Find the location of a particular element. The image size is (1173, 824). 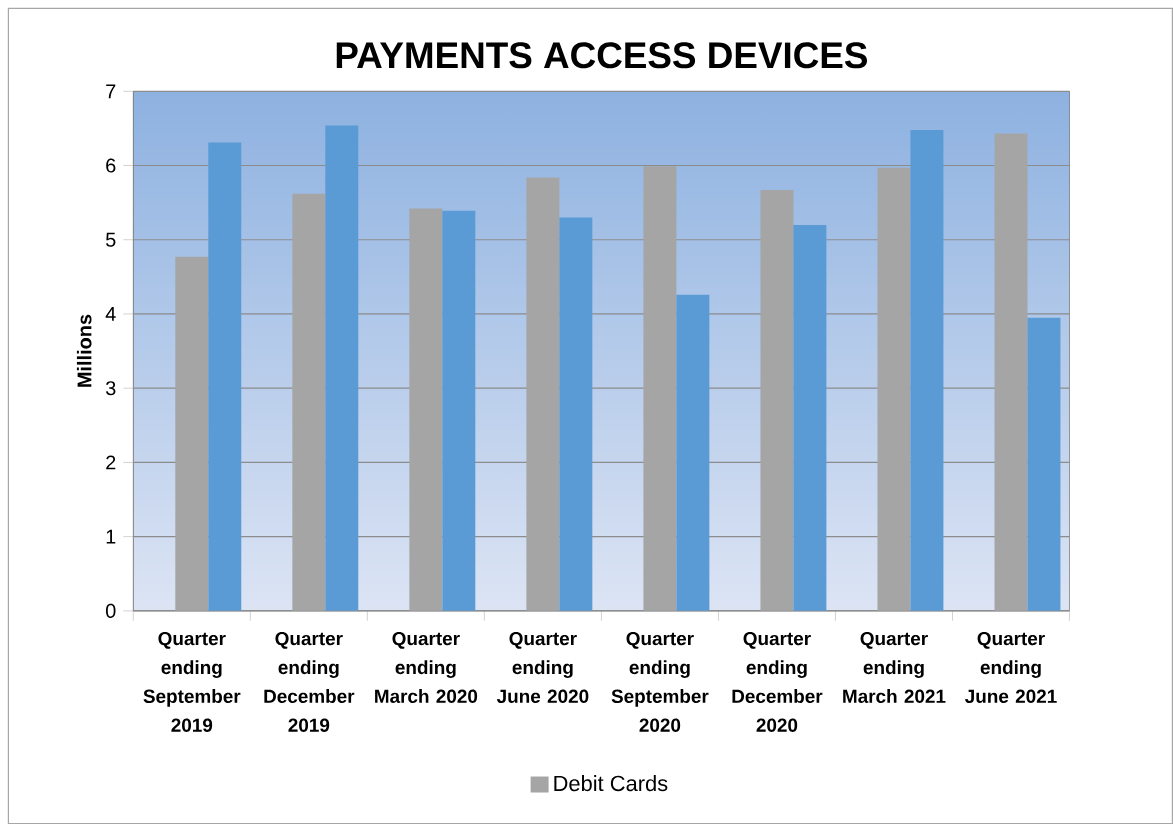

legend-label: Debit Cards is located at coordinates (611, 783).